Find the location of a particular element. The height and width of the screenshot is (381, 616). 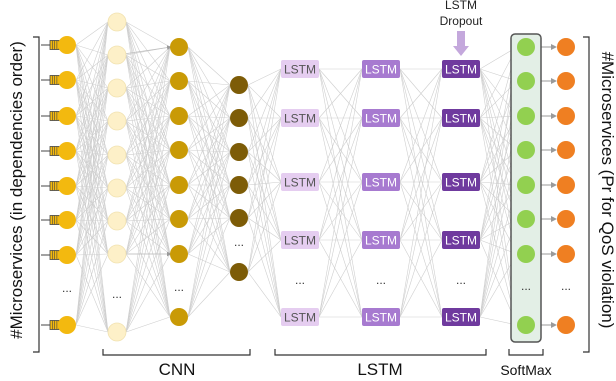

lstm-layer2-cell: LSTM is located at coordinates (381, 69).